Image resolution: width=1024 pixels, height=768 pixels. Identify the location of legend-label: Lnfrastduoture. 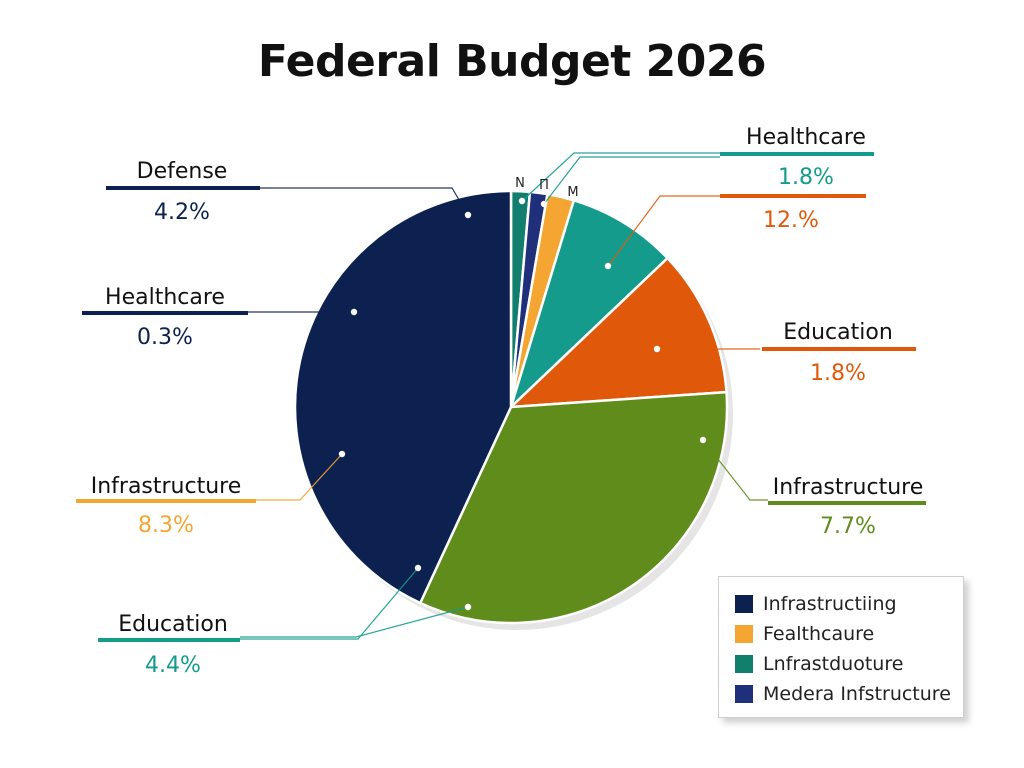
(833, 664).